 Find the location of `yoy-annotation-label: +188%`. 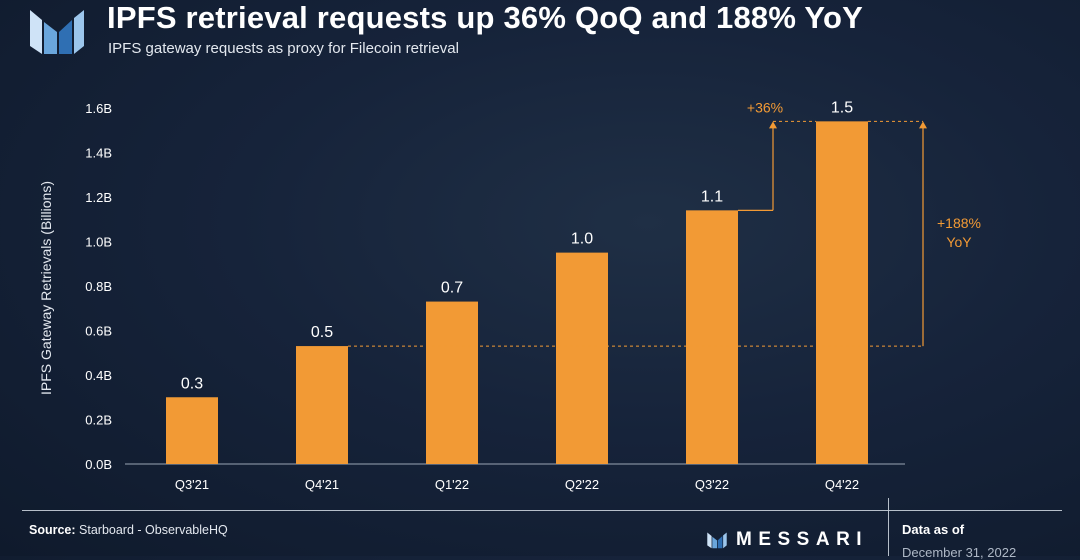

yoy-annotation-label: +188% is located at coordinates (959, 223).